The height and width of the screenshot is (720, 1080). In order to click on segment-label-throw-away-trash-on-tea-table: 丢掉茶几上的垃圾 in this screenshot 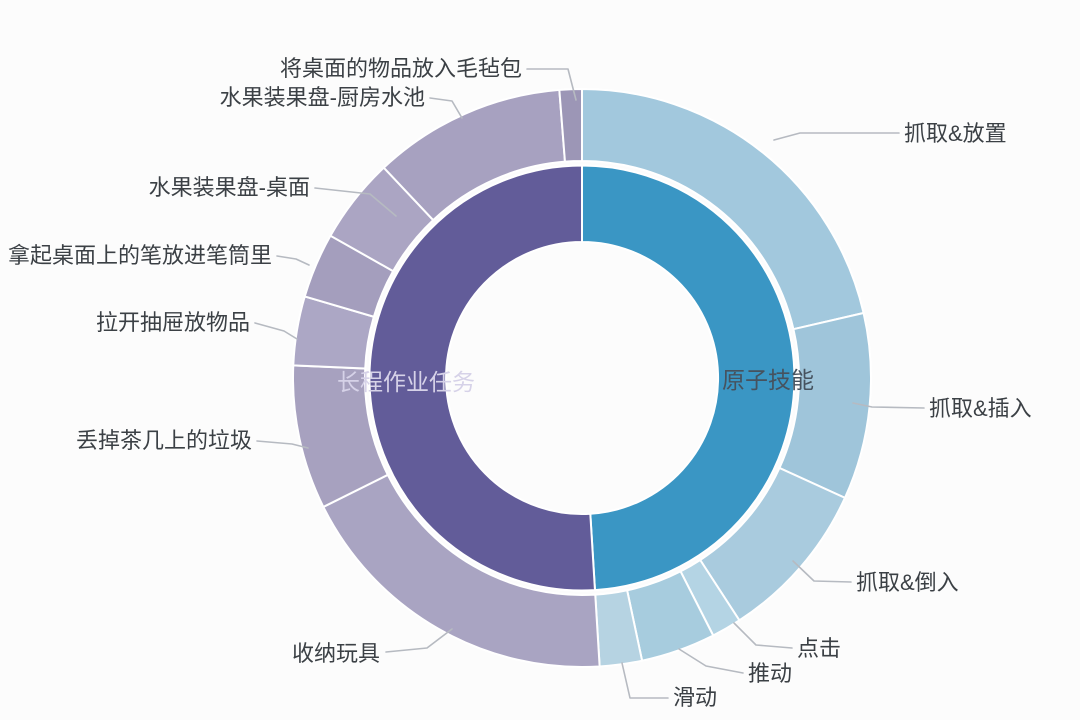, I will do `click(164, 440)`.